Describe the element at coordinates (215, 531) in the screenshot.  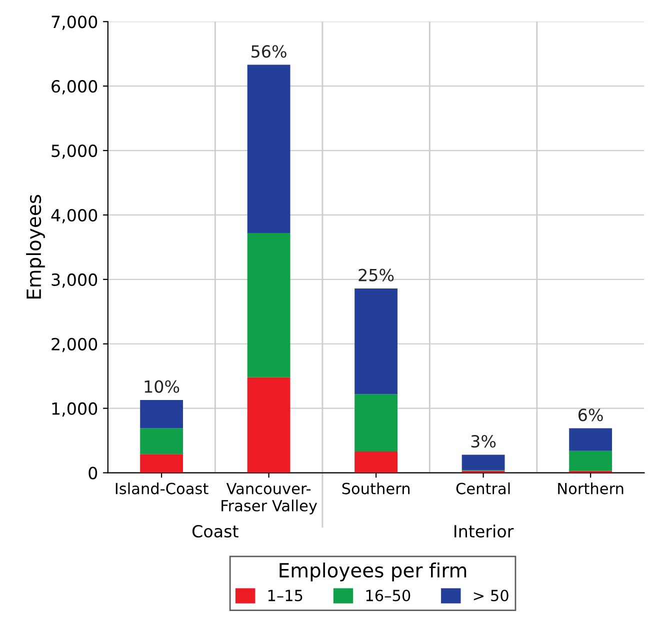
I see `text: Coast` at that location.